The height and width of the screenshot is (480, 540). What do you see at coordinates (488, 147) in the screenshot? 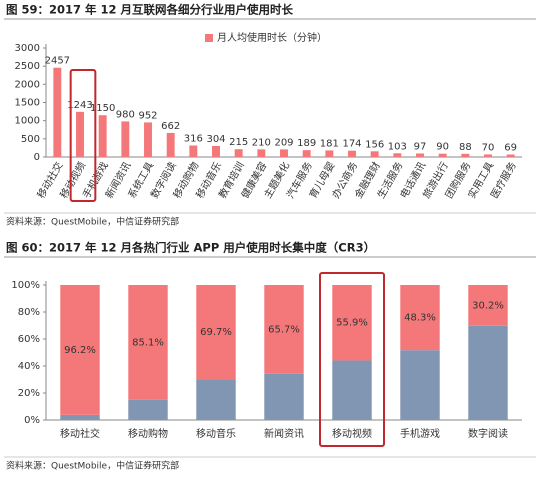
I see `data-label: 70` at bounding box center [488, 147].